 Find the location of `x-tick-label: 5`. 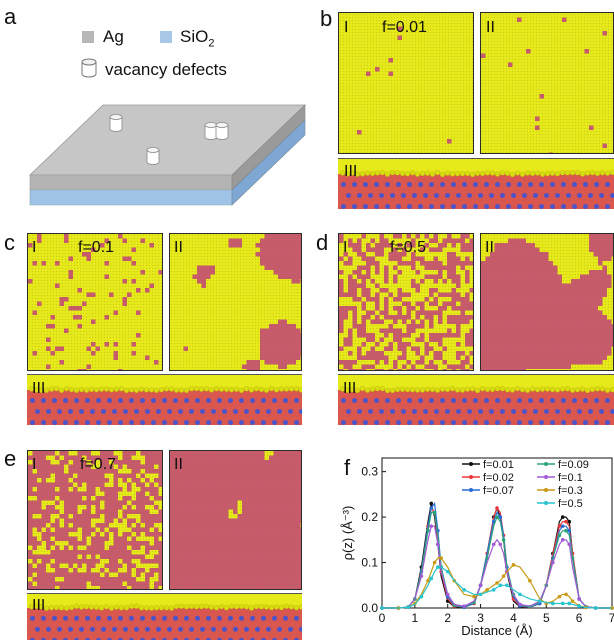

x-tick-label: 5 is located at coordinates (546, 618).